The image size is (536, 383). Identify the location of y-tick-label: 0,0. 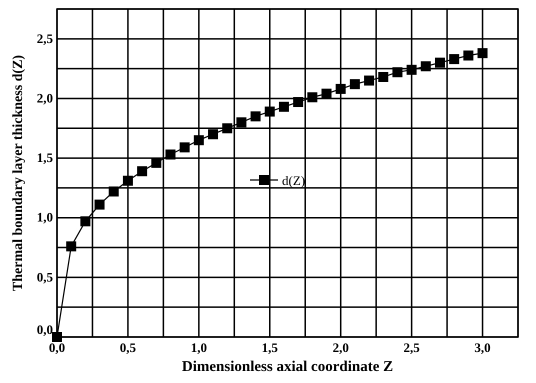
(44, 329).